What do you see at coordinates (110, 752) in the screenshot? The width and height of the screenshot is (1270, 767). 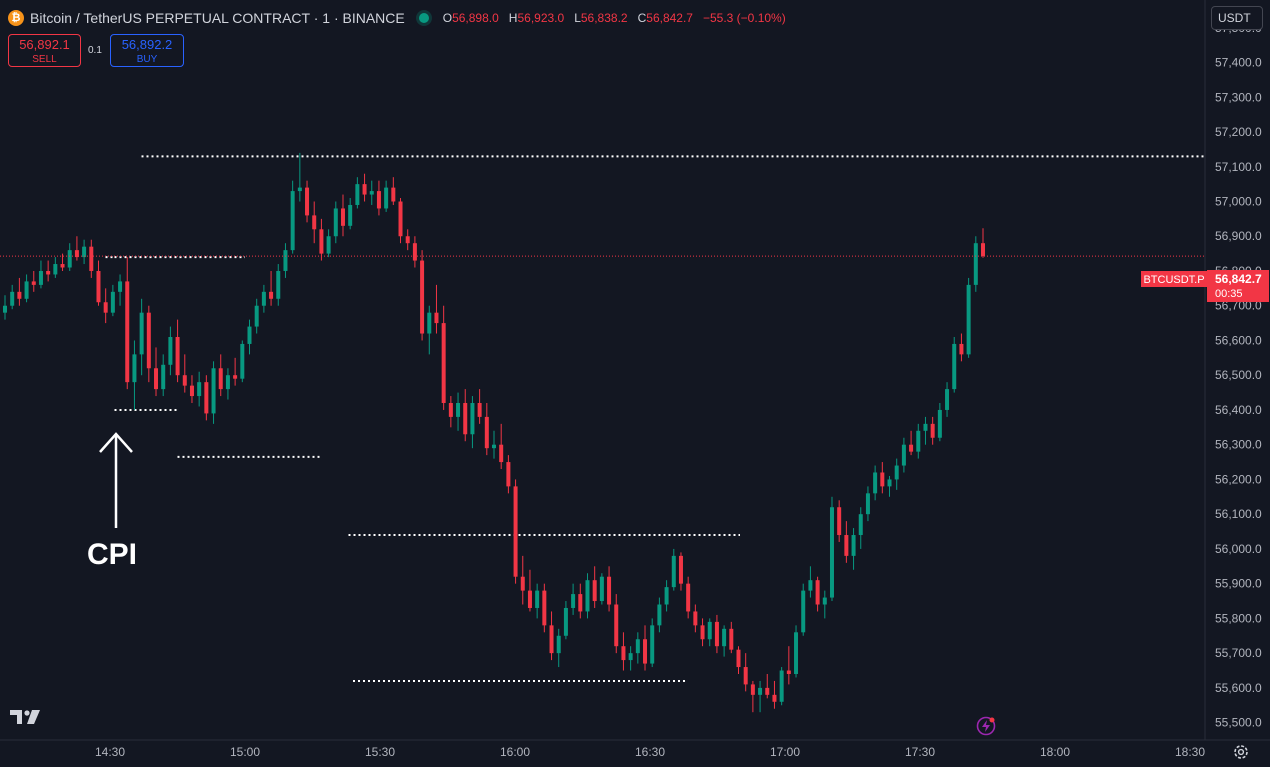 I see `x-tick-label: 14:30` at bounding box center [110, 752].